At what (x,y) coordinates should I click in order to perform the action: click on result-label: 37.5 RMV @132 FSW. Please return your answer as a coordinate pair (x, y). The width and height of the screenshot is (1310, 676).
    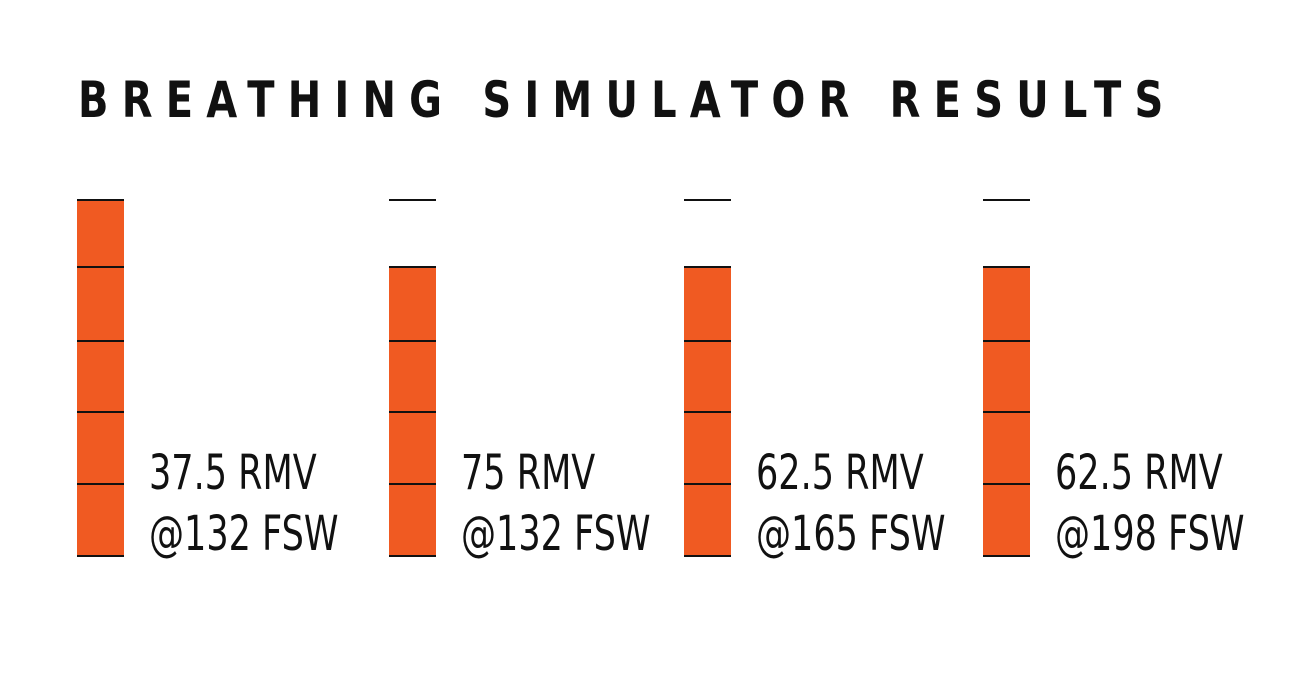
    Looking at the image, I should click on (243, 504).